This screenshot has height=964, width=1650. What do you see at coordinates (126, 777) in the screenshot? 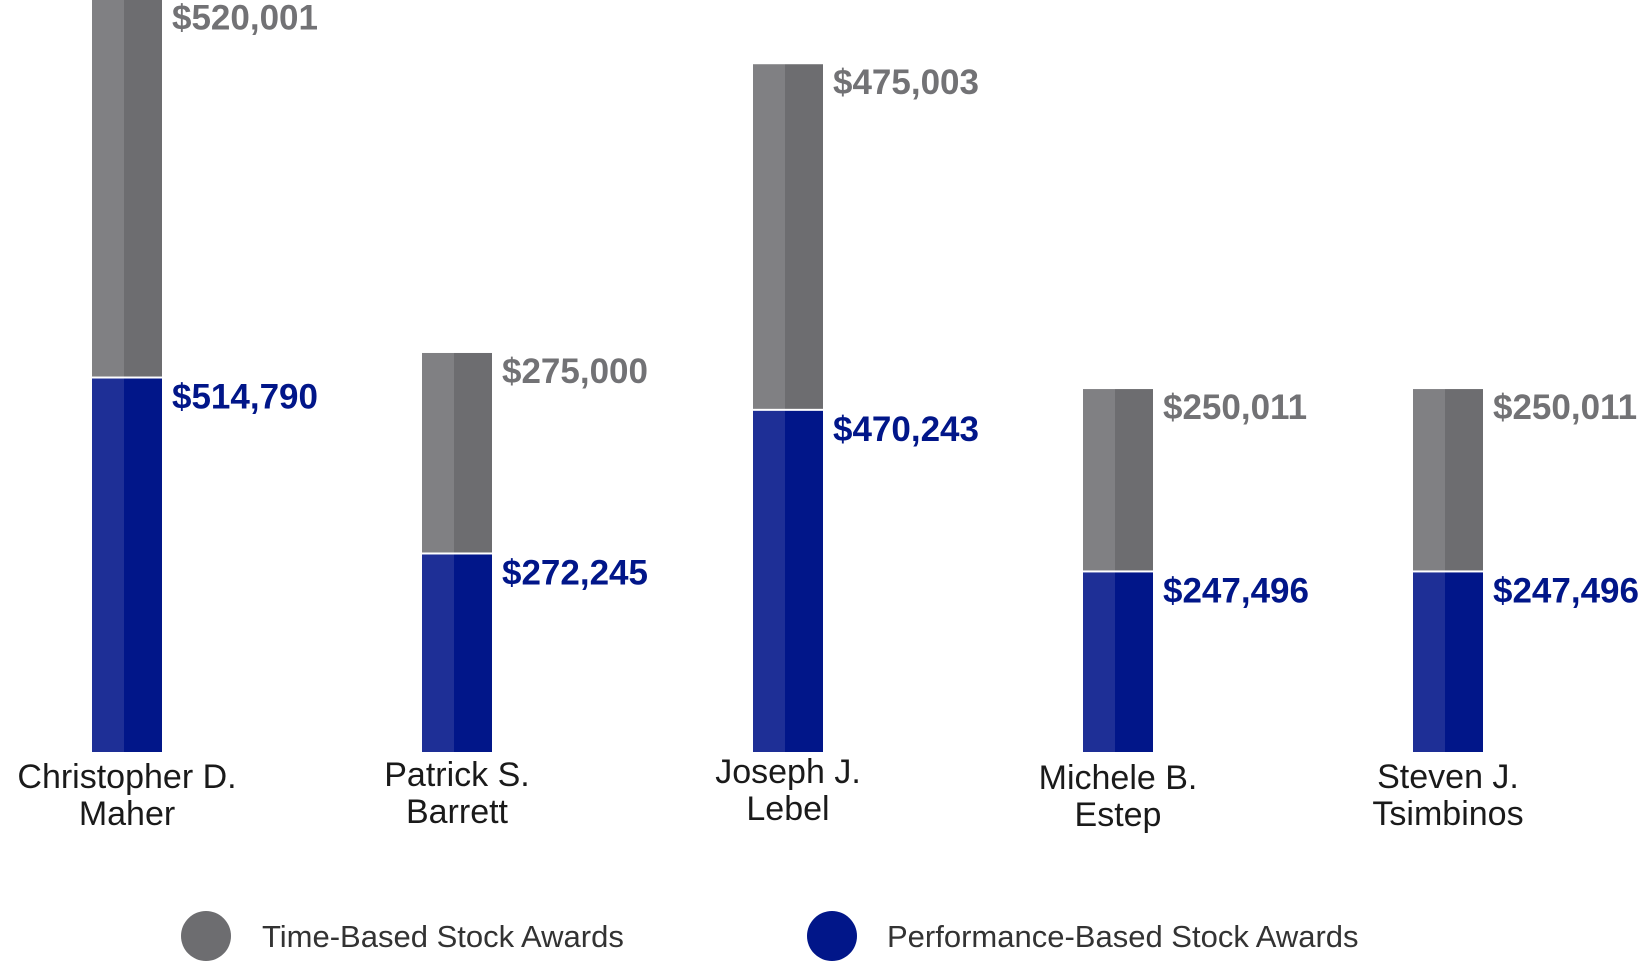
I see `category-label: Christopher D.` at bounding box center [126, 777].